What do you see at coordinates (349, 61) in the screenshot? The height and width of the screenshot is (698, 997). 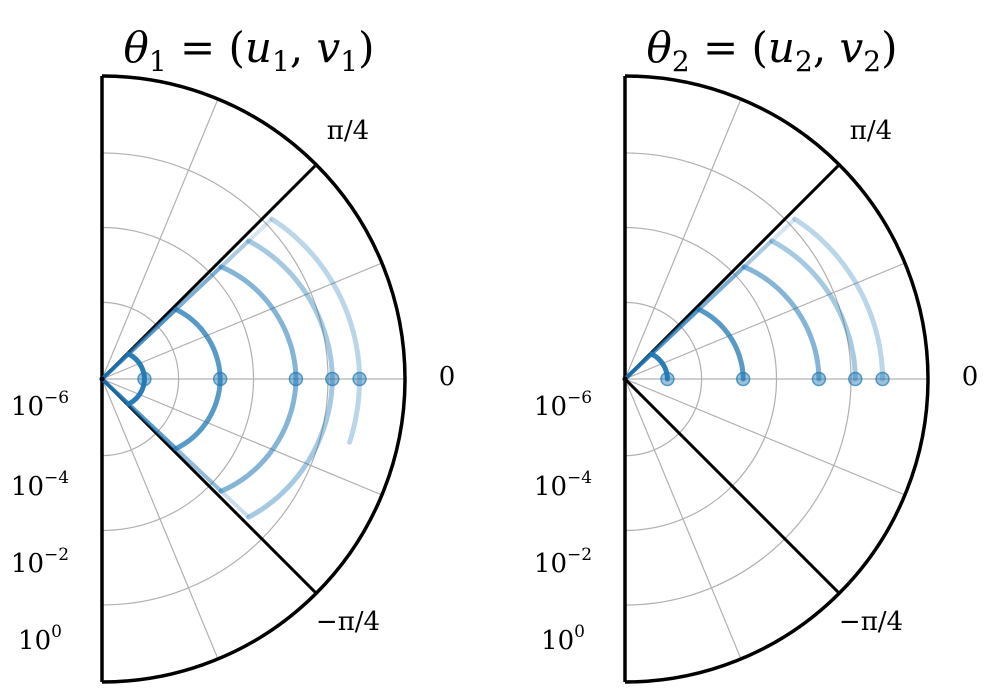 I see `title-v-sub: 1` at bounding box center [349, 61].